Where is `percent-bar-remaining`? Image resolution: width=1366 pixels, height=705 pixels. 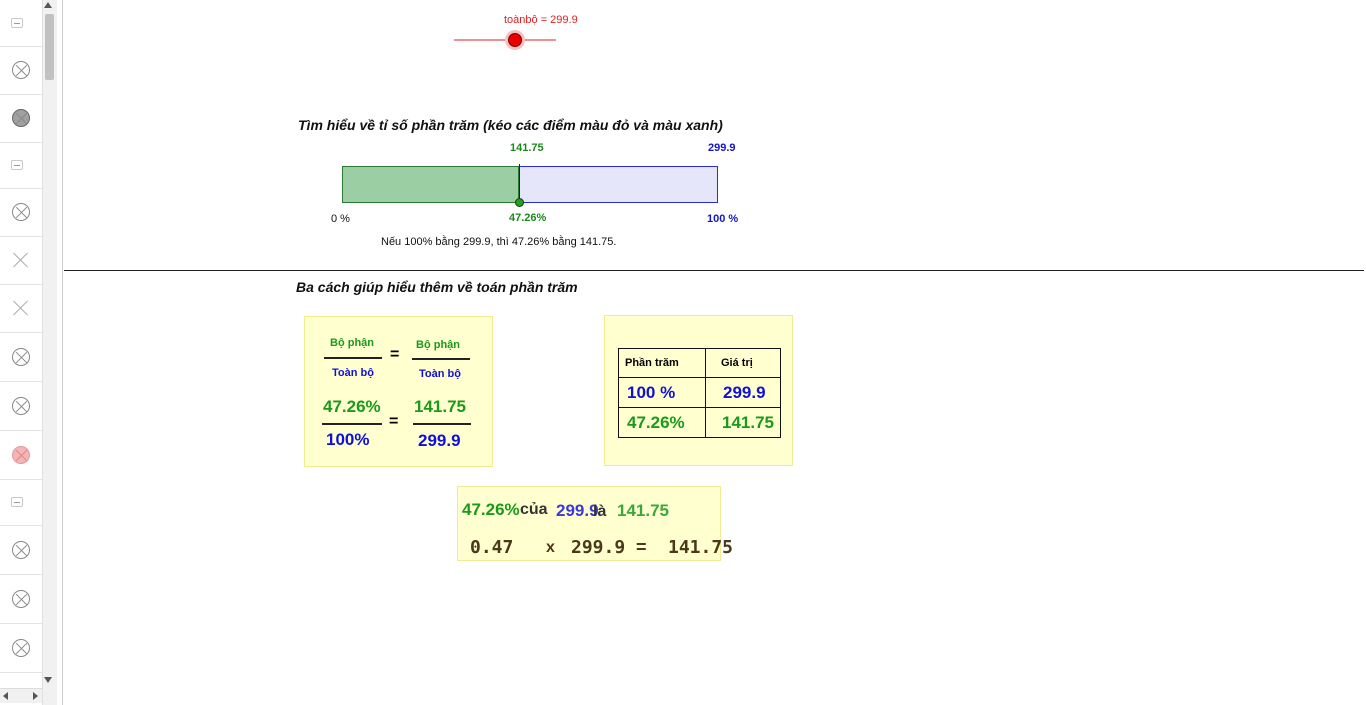 percent-bar-remaining is located at coordinates (618, 184).